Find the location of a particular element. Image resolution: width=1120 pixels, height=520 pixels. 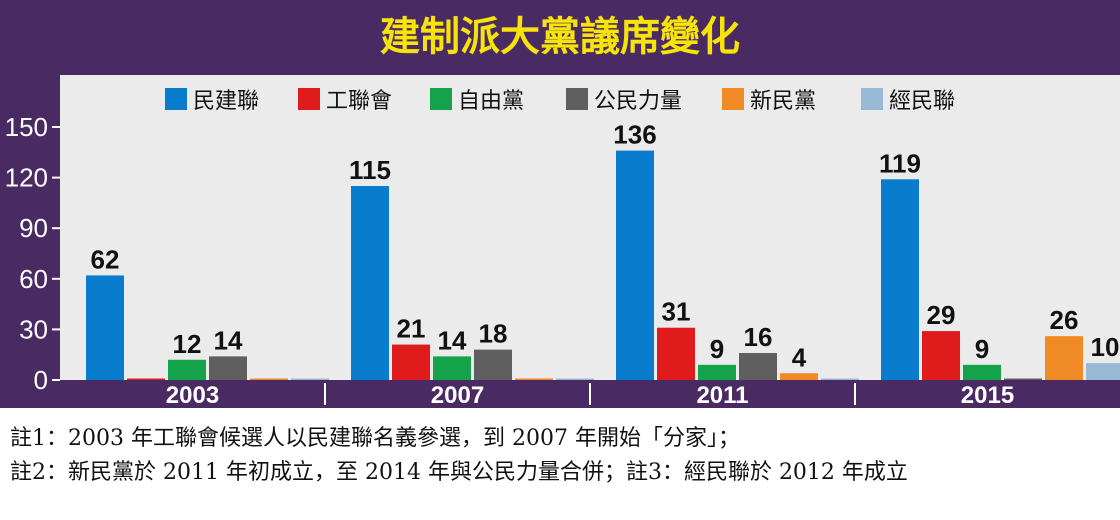

legend: 民建聯 工聯會 自由黨 公民力量 新民黨 經民聯 is located at coordinates (560, 101).